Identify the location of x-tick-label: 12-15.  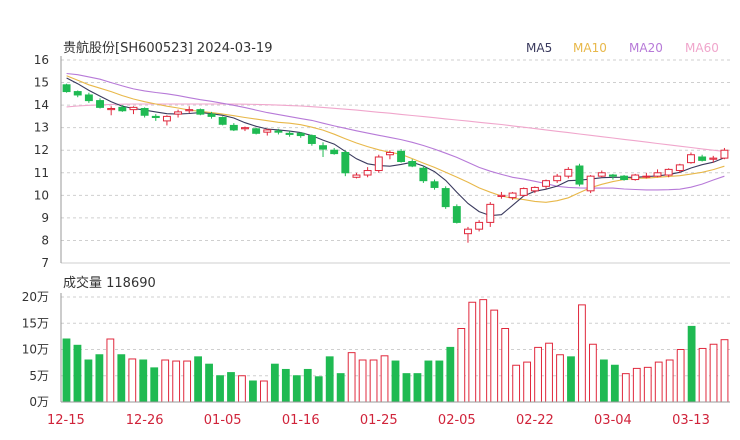
(66, 420).